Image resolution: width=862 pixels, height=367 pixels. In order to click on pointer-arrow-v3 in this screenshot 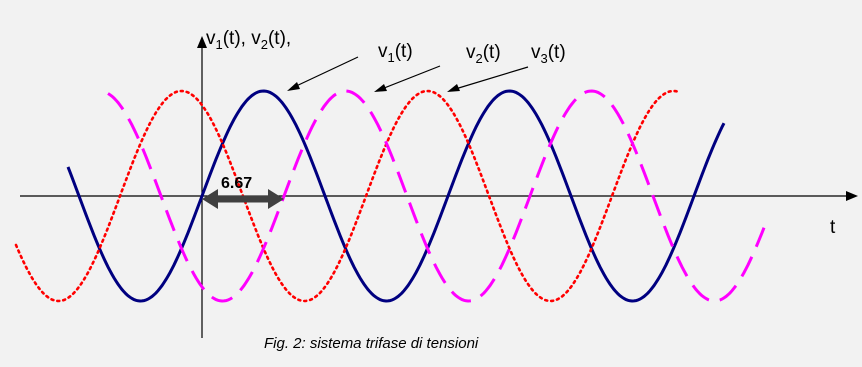, I will do `click(490, 78)`.